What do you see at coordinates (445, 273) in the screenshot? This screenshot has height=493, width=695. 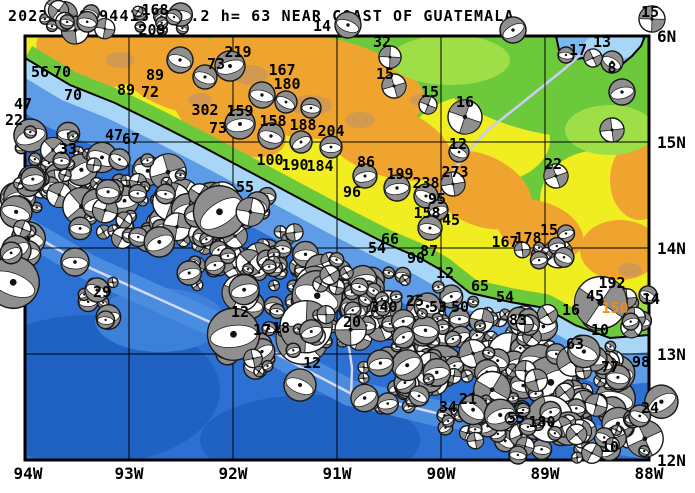 I see `depth-label: 12` at bounding box center [445, 273].